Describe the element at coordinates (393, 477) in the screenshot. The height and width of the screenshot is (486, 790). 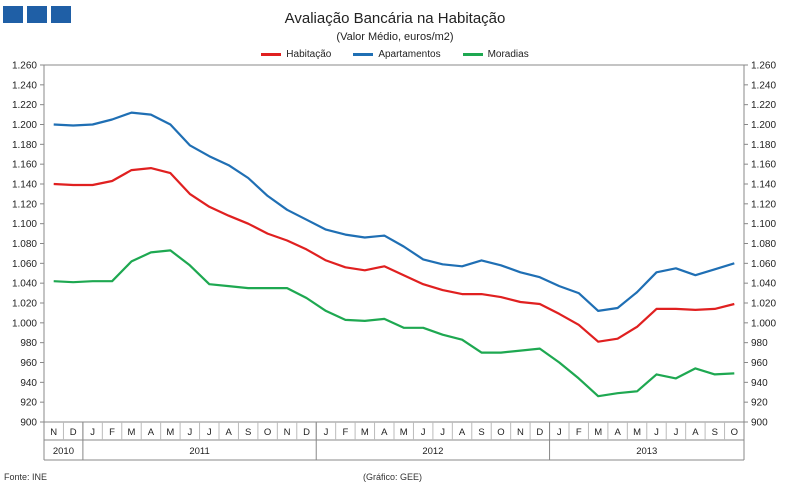
I see `credit-note: (Gráfico: GEE)` at that location.